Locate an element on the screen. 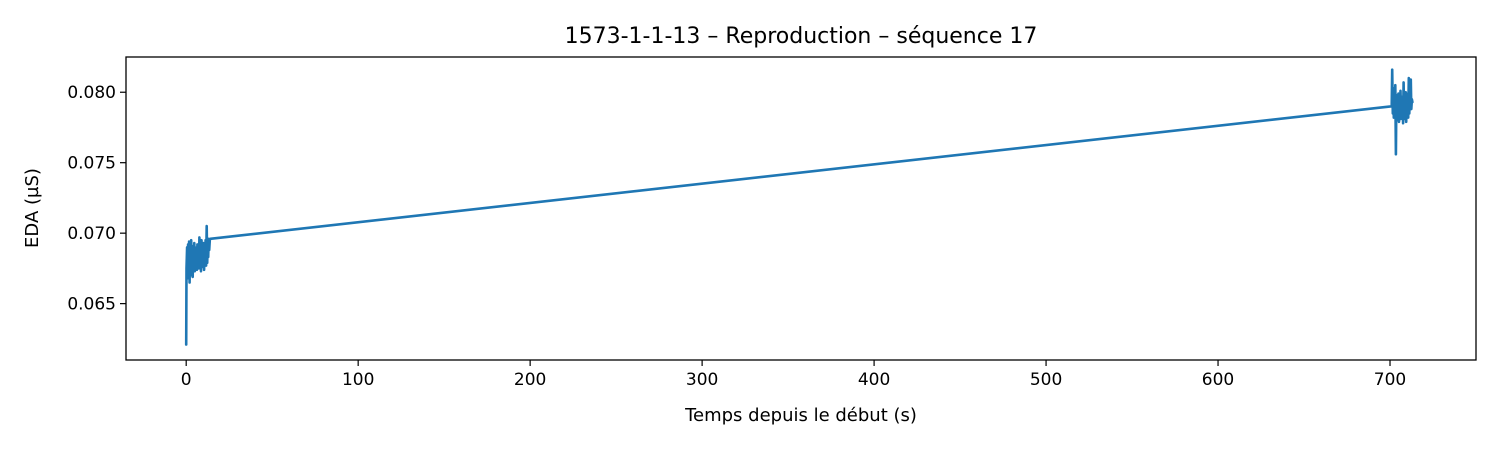 The width and height of the screenshot is (1500, 450). y-axis-ticks: 0.065 0.070 0.075 0.080 is located at coordinates (96, 199).